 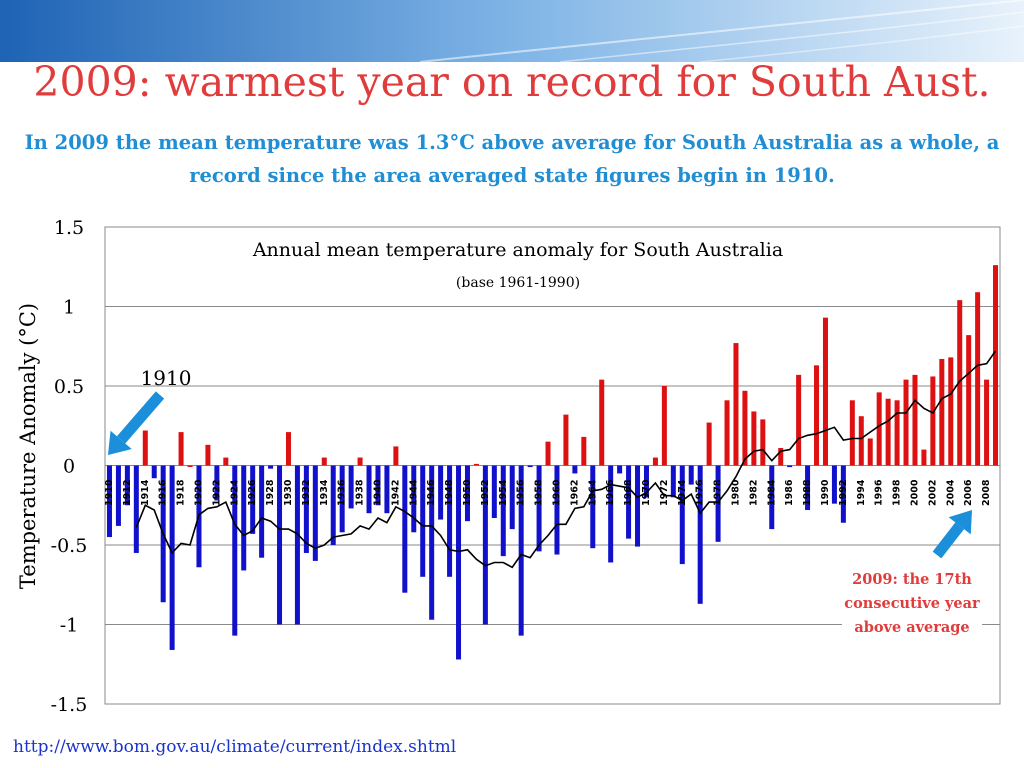 What do you see at coordinates (518, 283) in the screenshot?
I see `chart-subtitle: (base 1961-1990)` at bounding box center [518, 283].